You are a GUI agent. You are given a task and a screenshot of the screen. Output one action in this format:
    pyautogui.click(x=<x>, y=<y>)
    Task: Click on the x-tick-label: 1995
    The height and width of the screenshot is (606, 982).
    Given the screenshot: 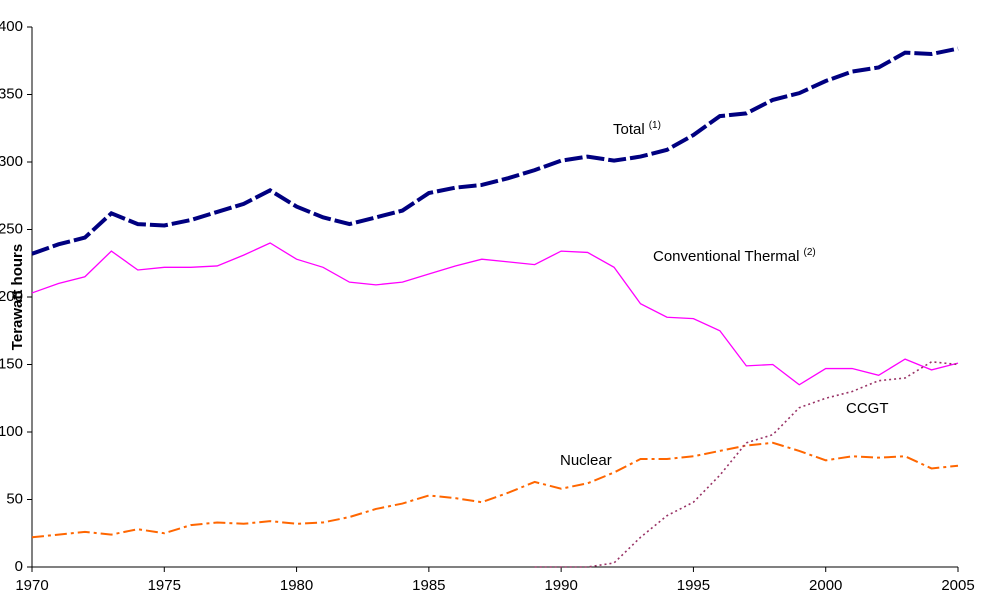 What is the action you would take?
    pyautogui.click(x=693, y=585)
    